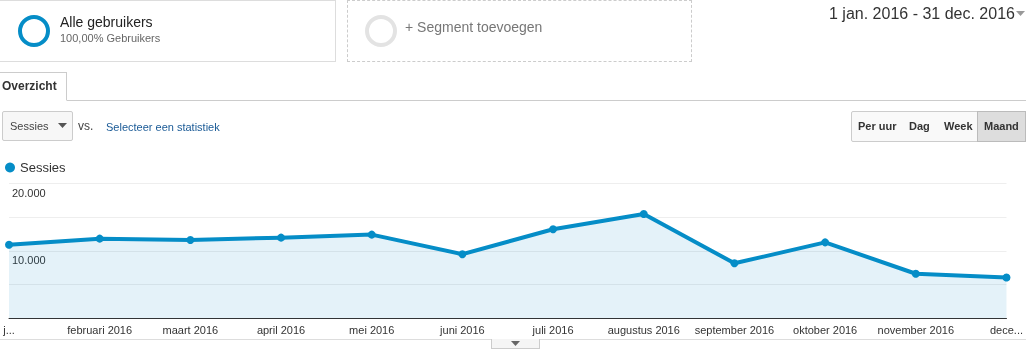 This screenshot has height=349, width=1026. I want to click on y-tick-label: 20.000, so click(29, 192).